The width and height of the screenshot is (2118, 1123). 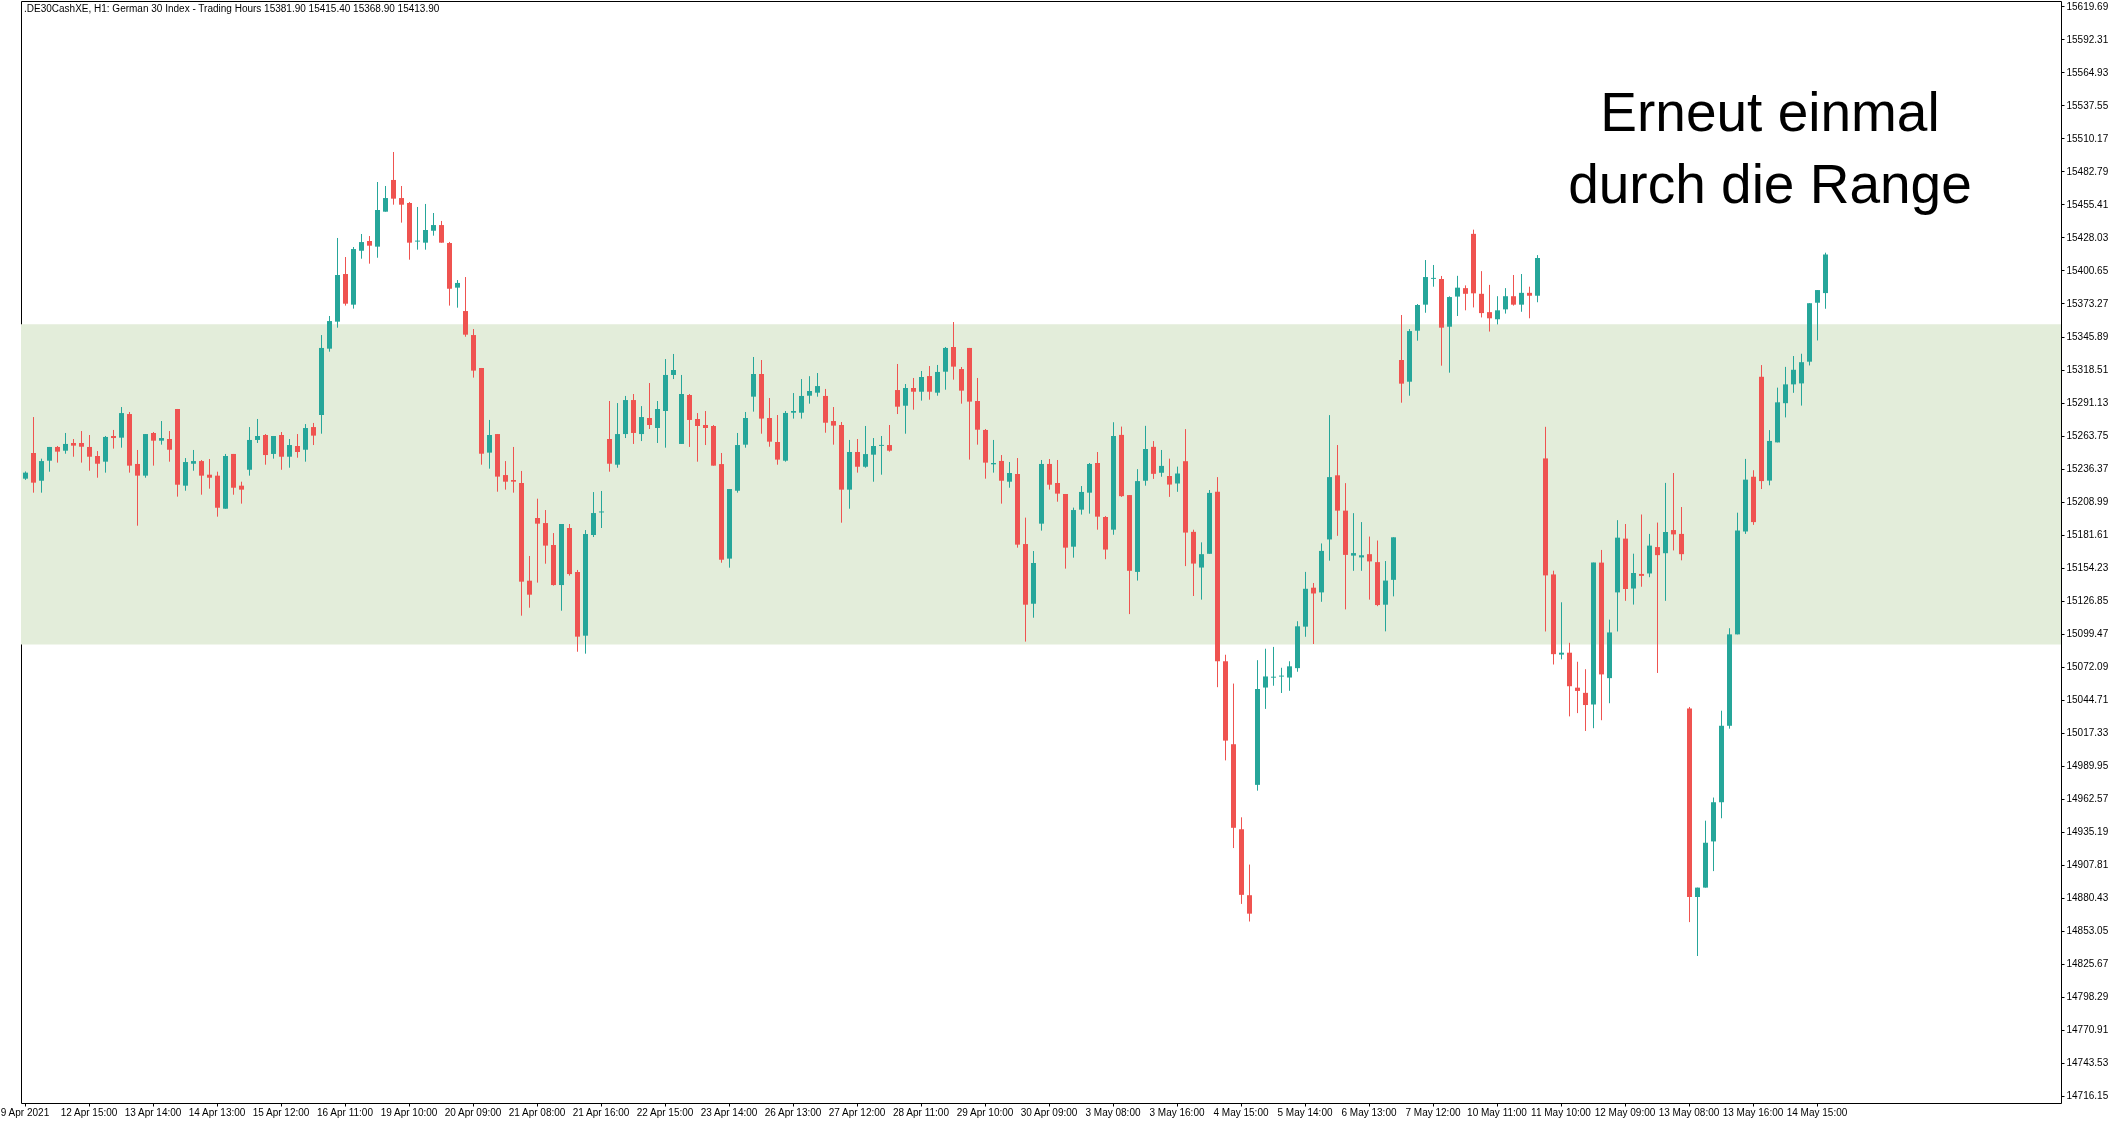 What do you see at coordinates (2087, 1096) in the screenshot?
I see `y-tick-label: 14716.15` at bounding box center [2087, 1096].